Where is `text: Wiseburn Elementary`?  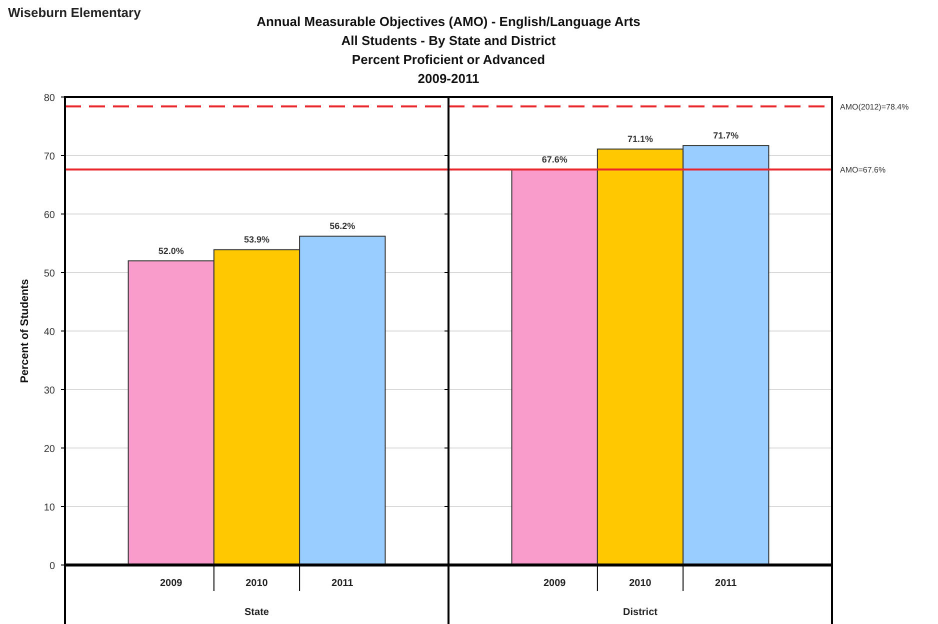 text: Wiseburn Elementary is located at coordinates (75, 12).